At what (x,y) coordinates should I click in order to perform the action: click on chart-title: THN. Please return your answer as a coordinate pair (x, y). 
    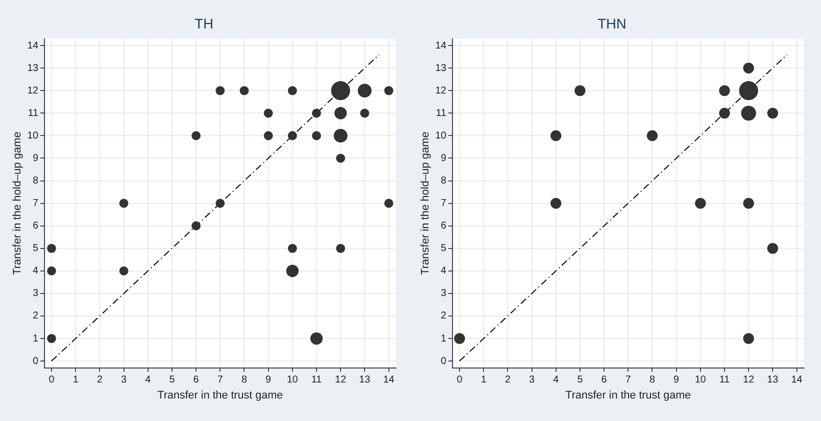
    Looking at the image, I should click on (612, 23).